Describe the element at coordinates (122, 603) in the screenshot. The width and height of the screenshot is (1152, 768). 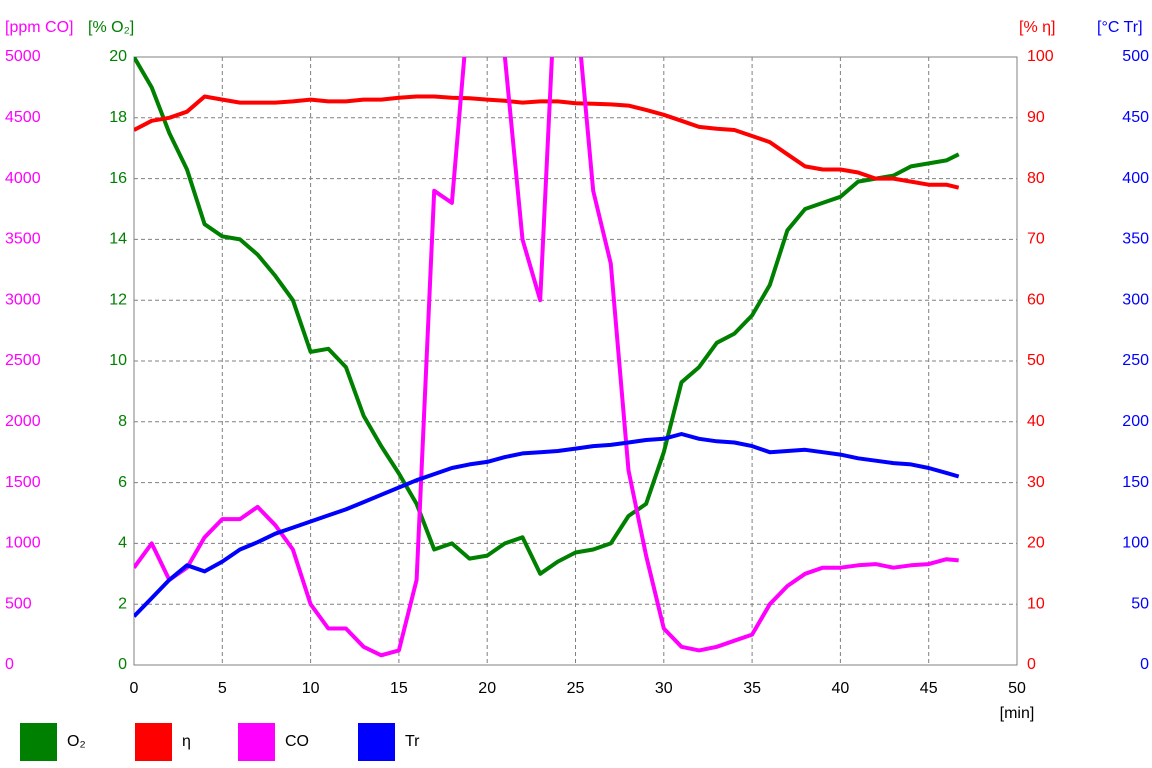
I see `y-tick-label: 2` at that location.